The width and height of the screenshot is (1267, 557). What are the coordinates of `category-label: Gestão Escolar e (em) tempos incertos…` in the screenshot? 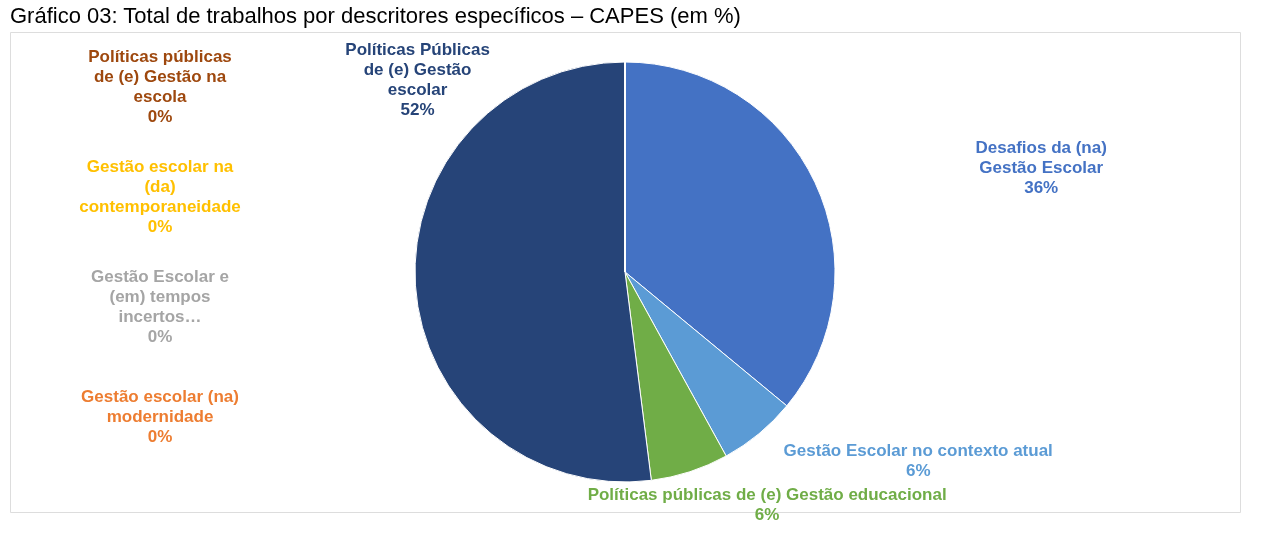 It's located at (160, 296).